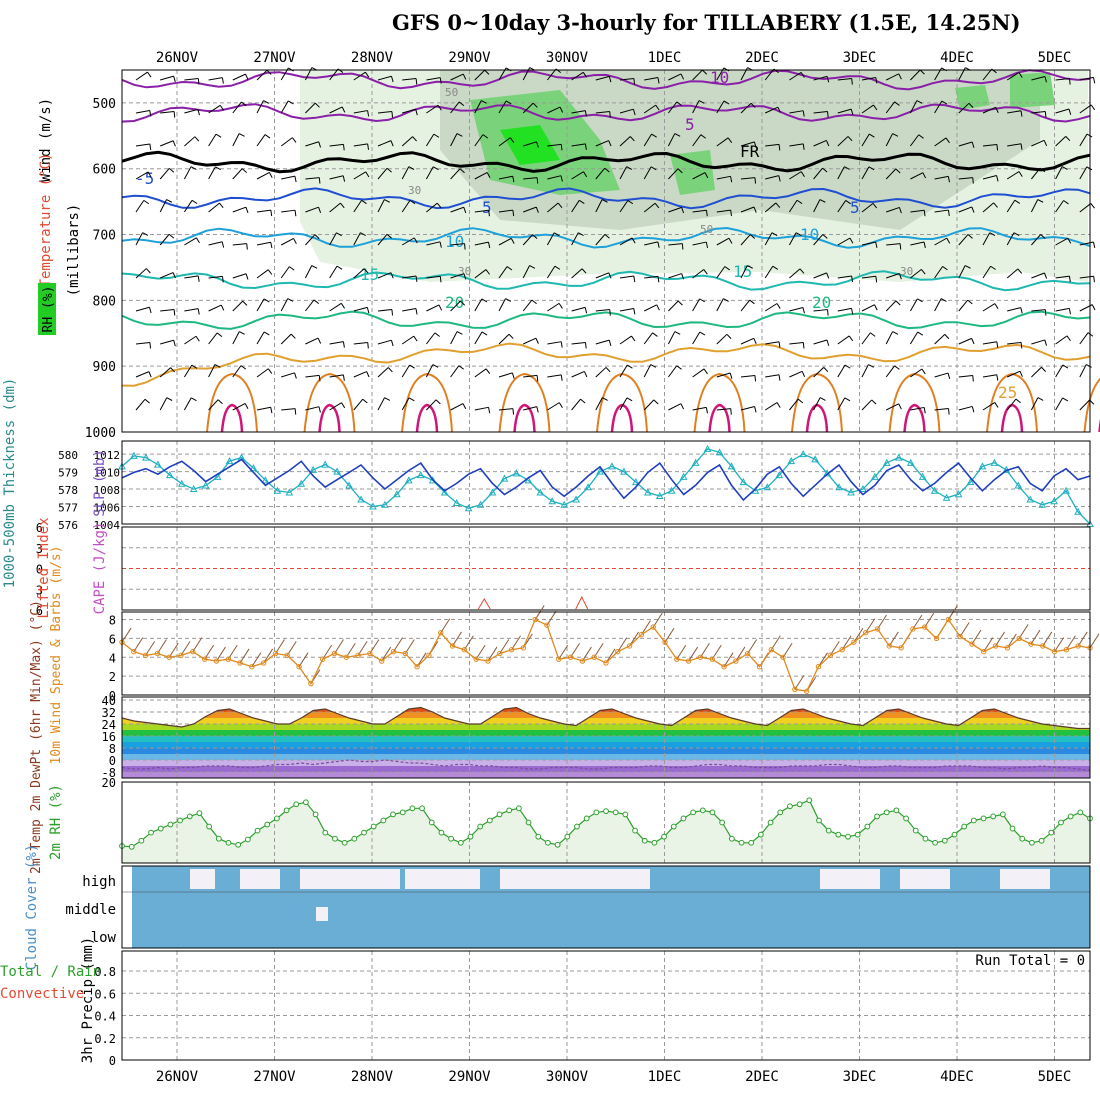 This screenshot has height=1100, width=1100. I want to click on temp-band, so click(606, 751).